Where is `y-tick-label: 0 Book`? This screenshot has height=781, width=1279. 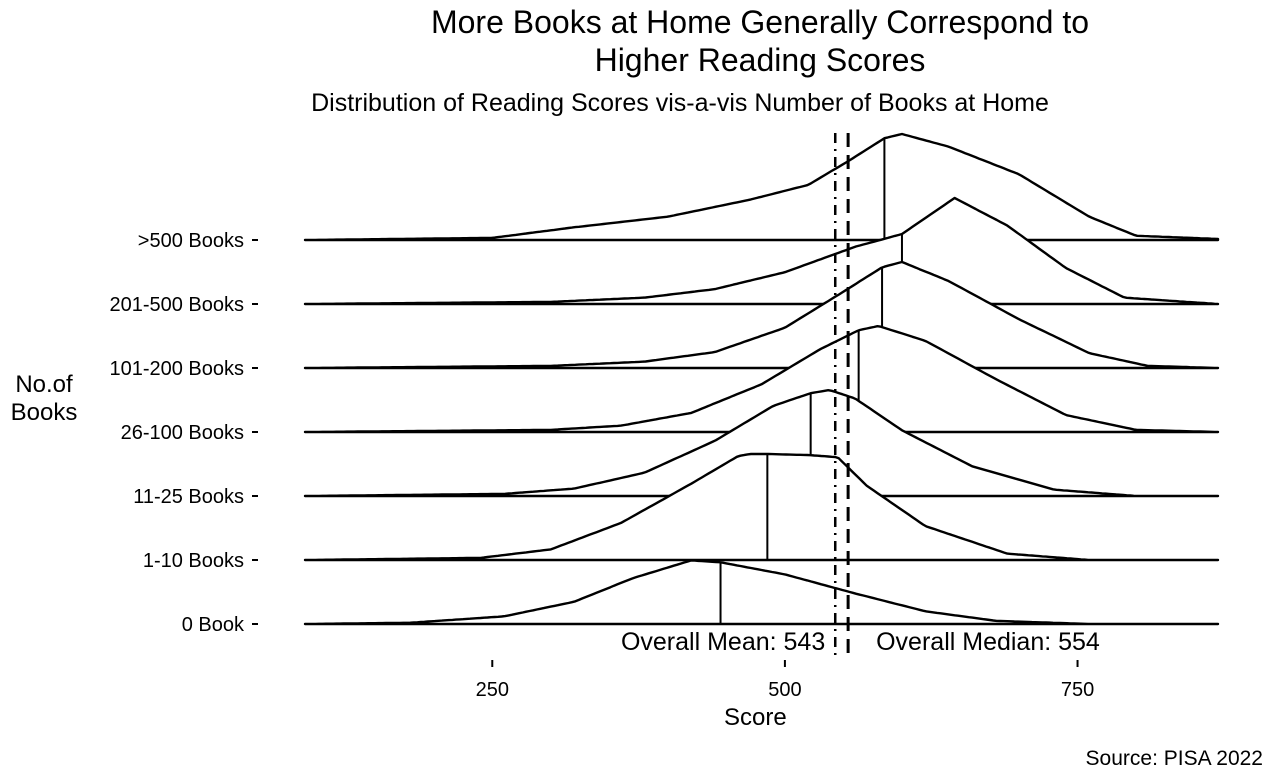 y-tick-label: 0 Book is located at coordinates (213, 625).